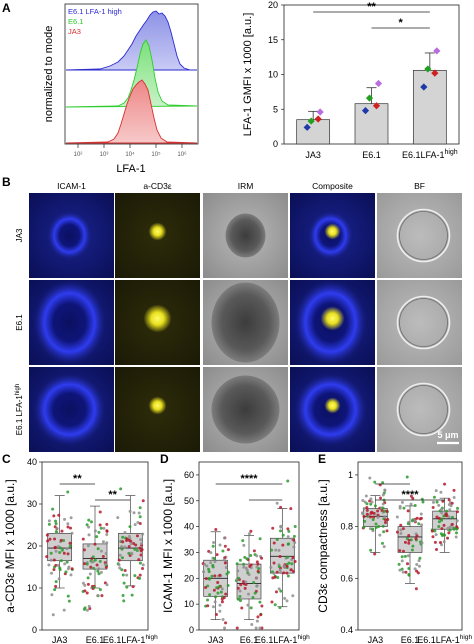  Describe the element at coordinates (34, 630) in the screenshot. I see `ytick-label: 0` at that location.